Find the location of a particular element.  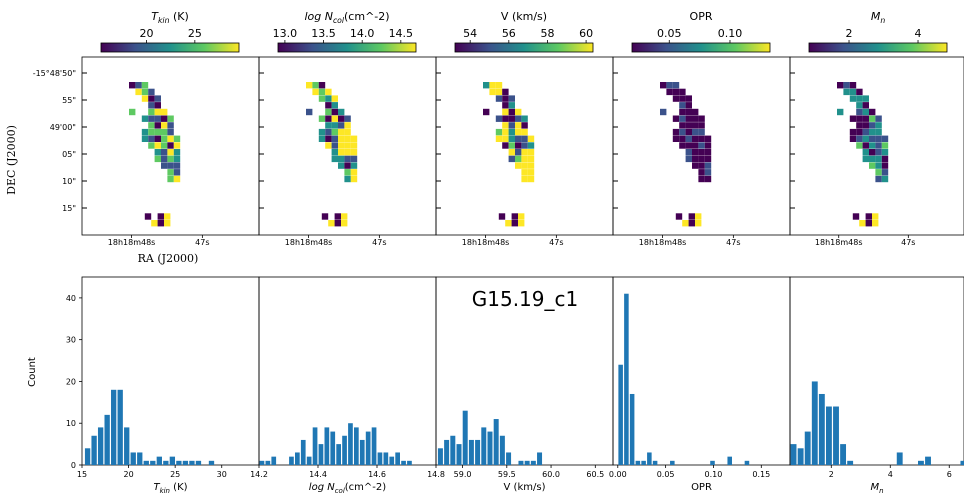

x-tick-label: 59.0 is located at coordinates (463, 474).